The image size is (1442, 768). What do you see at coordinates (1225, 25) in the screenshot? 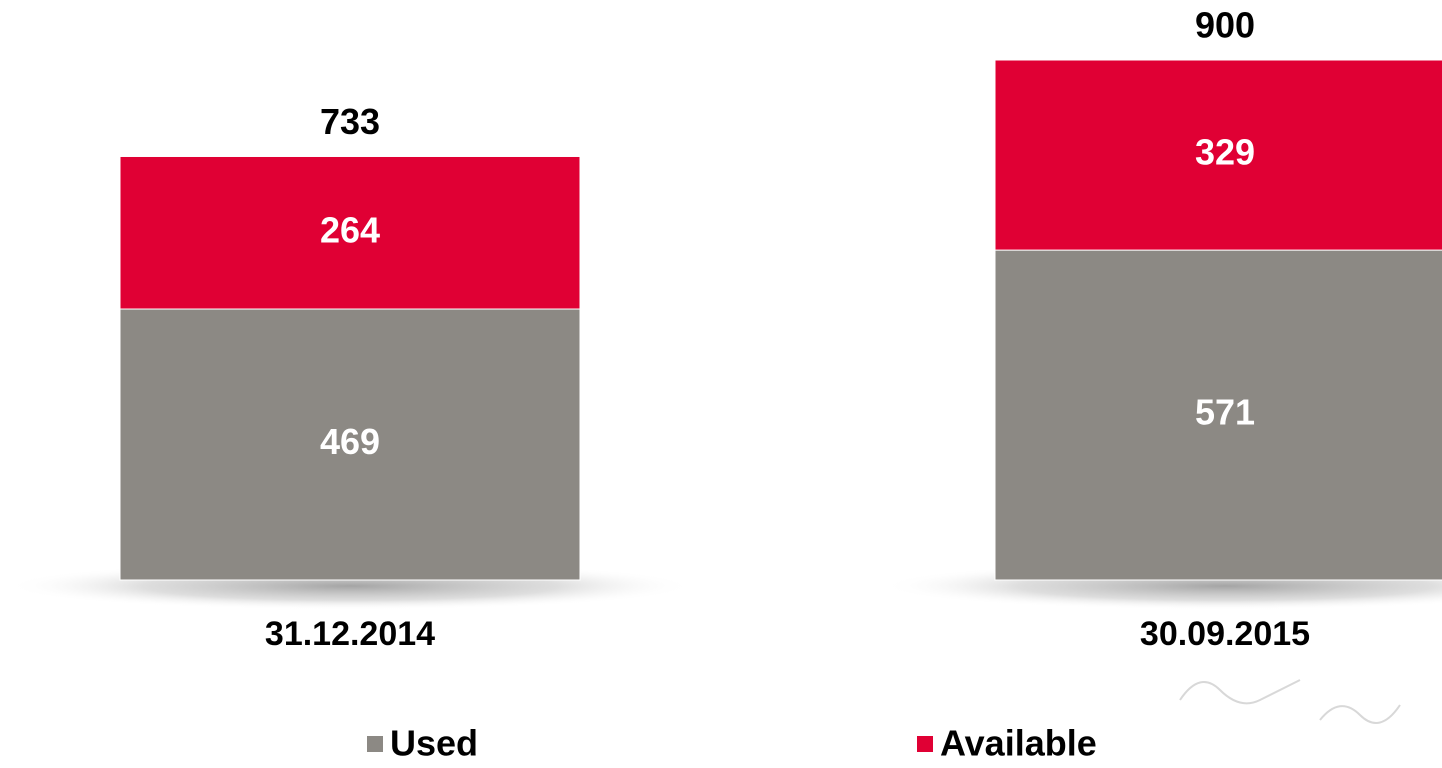
I see `total-label: 900` at bounding box center [1225, 25].